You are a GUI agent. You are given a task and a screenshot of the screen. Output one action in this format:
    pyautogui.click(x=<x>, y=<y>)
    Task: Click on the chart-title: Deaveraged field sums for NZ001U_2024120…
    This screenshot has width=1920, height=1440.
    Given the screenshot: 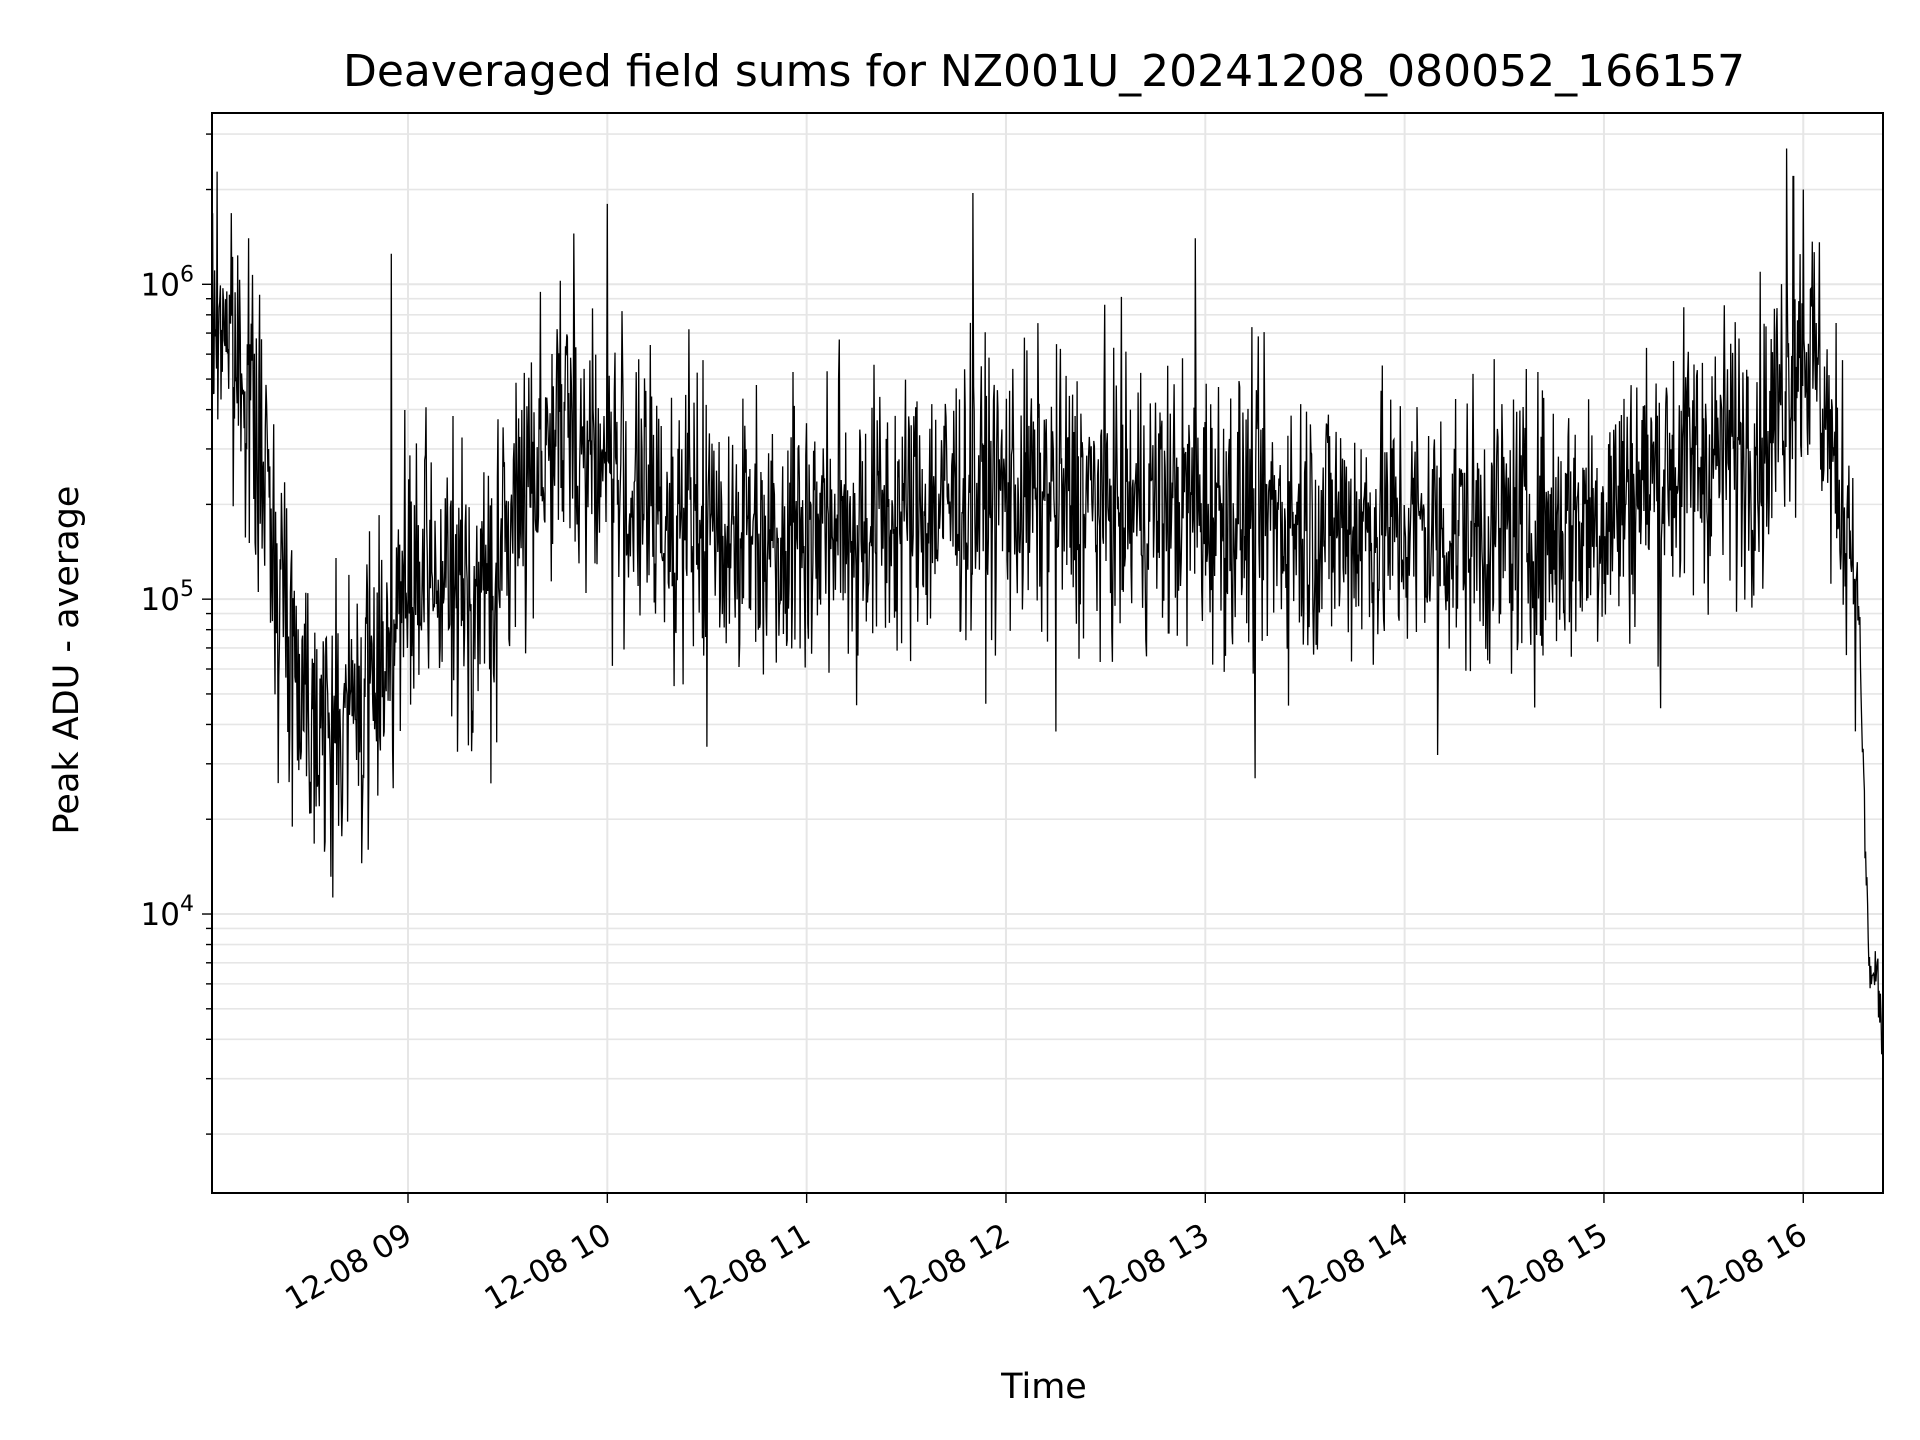 What is the action you would take?
    pyautogui.click(x=1044, y=71)
    